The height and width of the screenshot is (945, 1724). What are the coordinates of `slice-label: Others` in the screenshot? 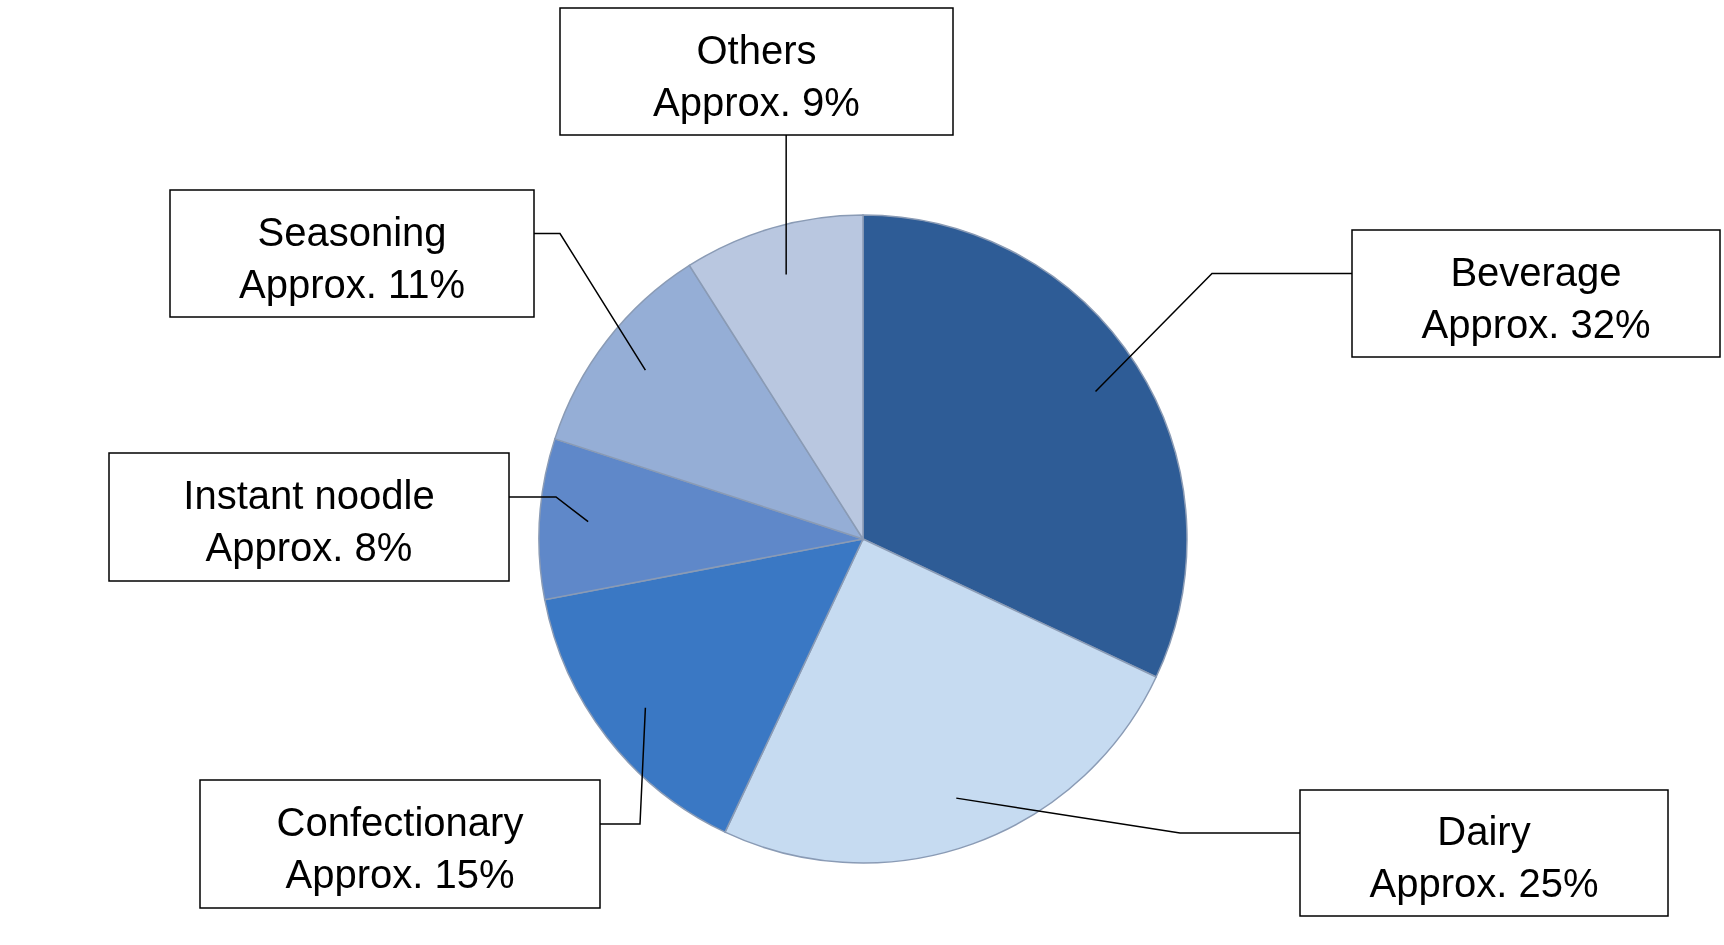 It's located at (756, 49).